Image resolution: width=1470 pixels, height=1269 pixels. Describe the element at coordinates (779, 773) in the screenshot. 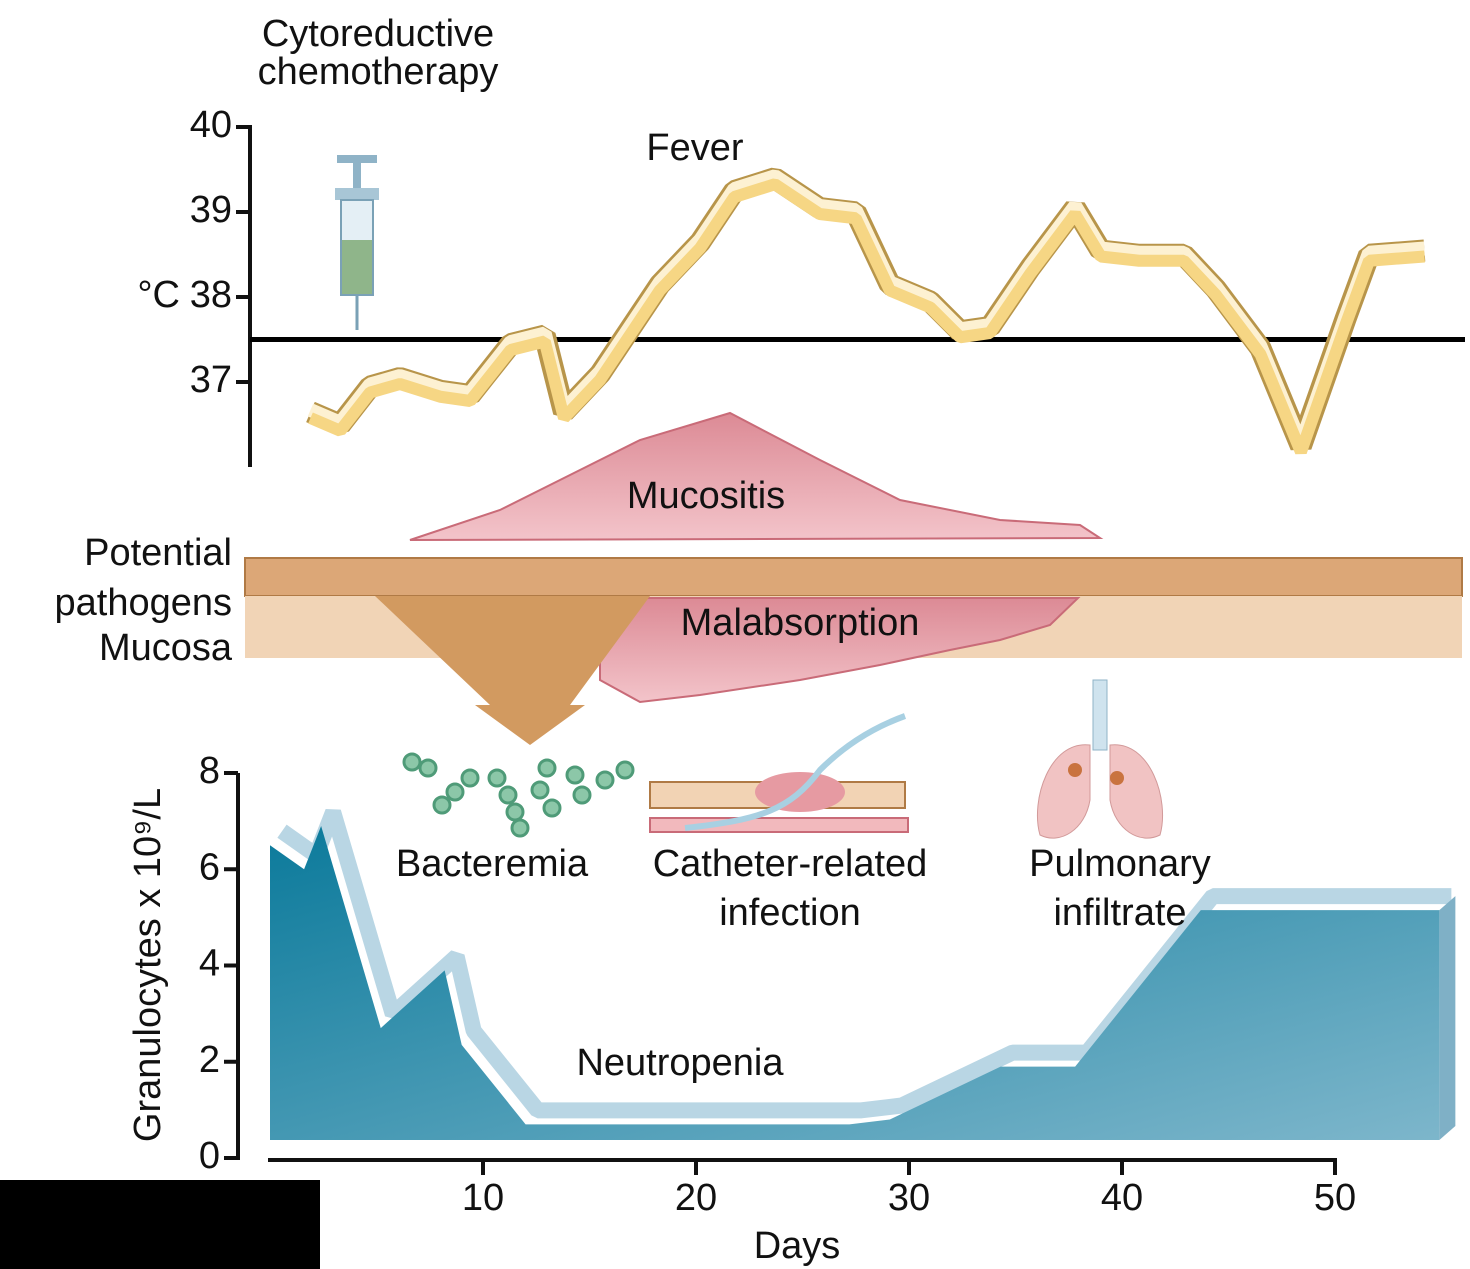

I see `catheter-icon` at that location.